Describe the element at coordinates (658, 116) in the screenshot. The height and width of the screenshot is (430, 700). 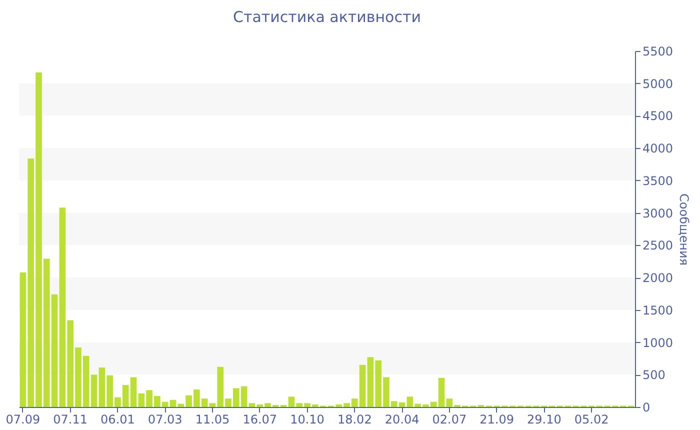
I see `y-tick-label: 4500` at that location.